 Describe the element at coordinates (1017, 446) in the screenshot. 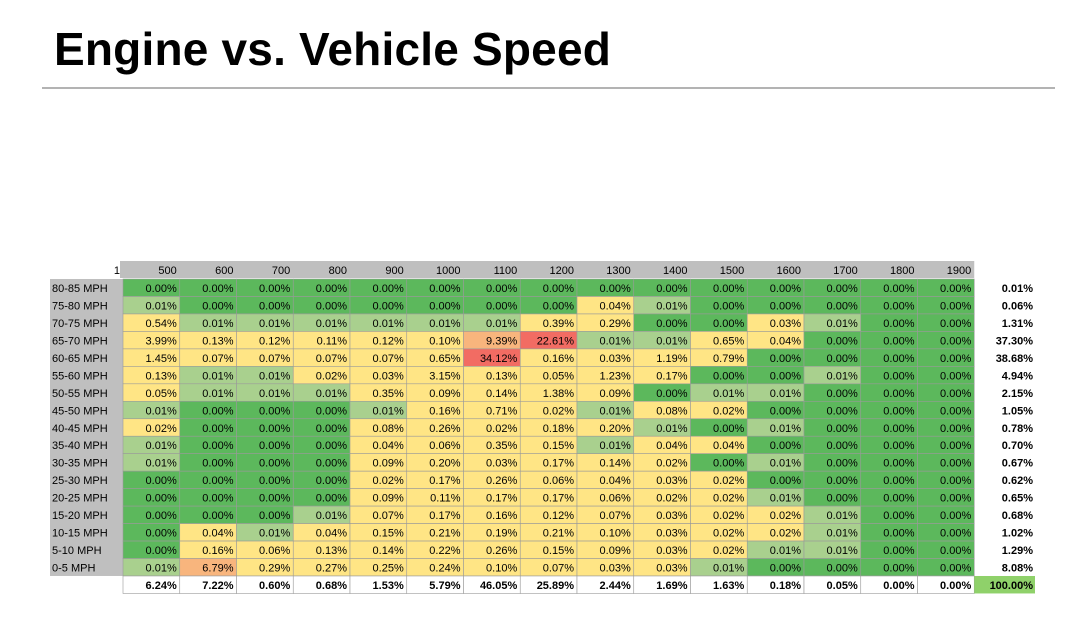

I see `row-total-9: 0.70%` at that location.